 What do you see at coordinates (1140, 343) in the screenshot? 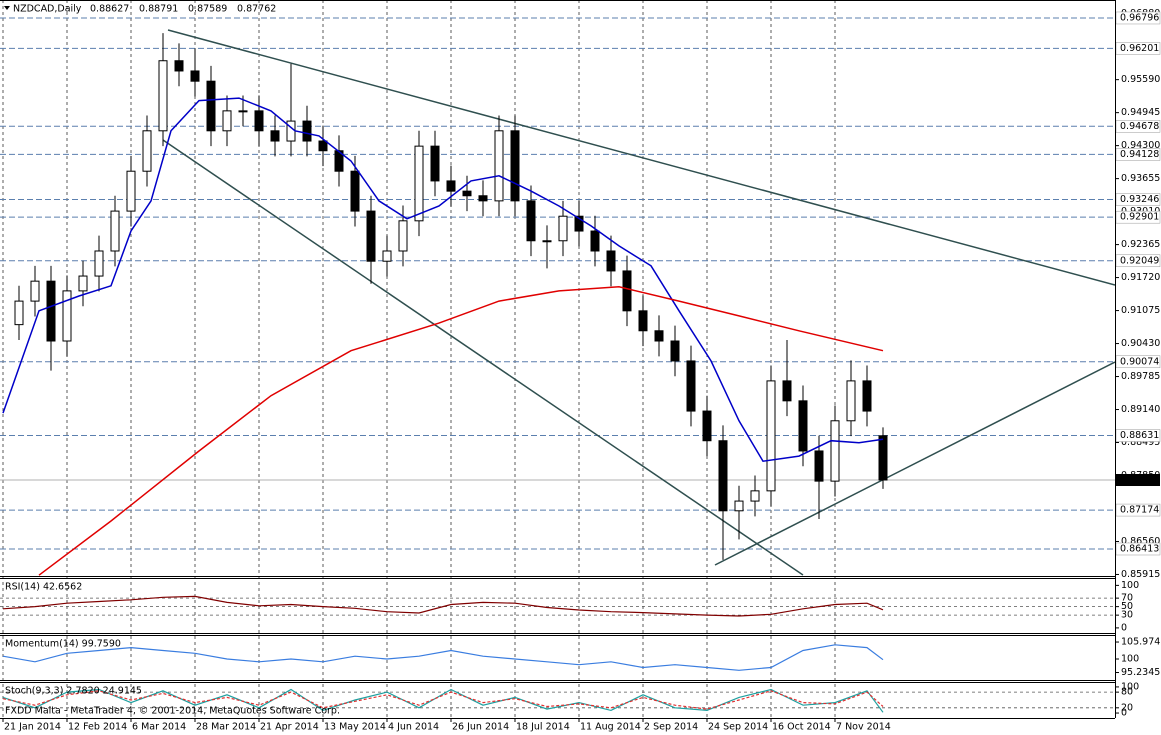
I see `y-tick-label: 0.90430` at bounding box center [1140, 343].